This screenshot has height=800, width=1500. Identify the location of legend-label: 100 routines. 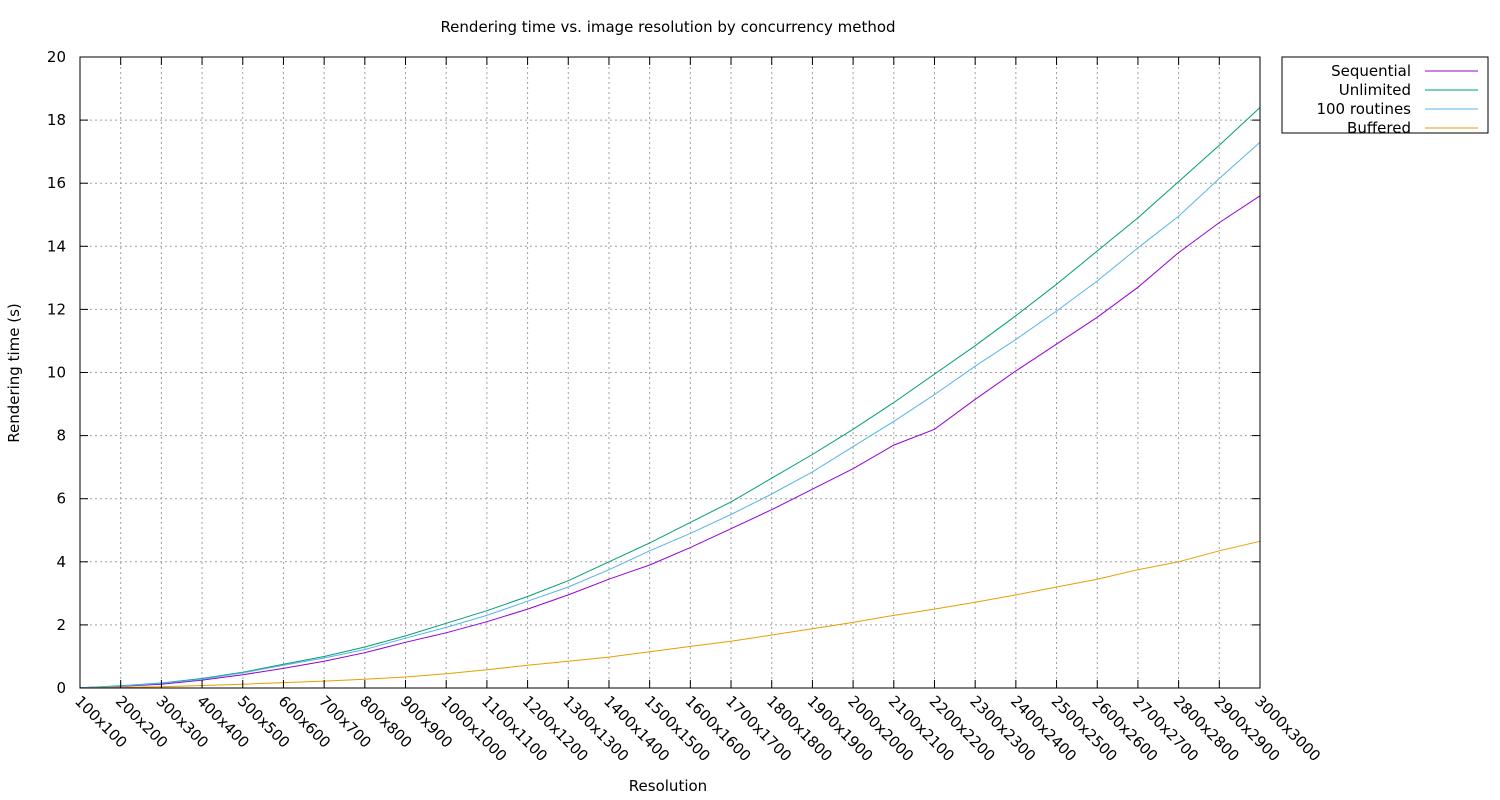
(1363, 109).